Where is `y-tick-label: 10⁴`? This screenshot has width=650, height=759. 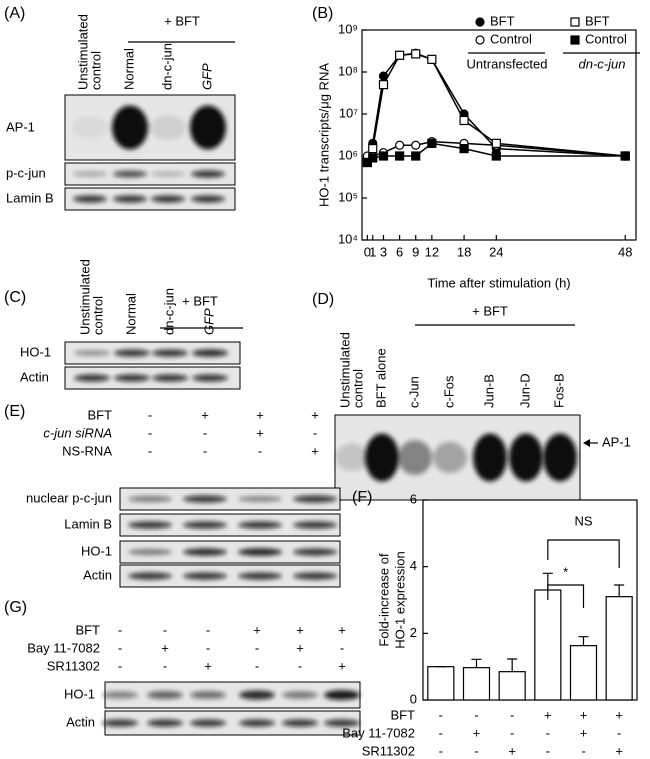 y-tick-label: 10⁴ is located at coordinates (348, 238).